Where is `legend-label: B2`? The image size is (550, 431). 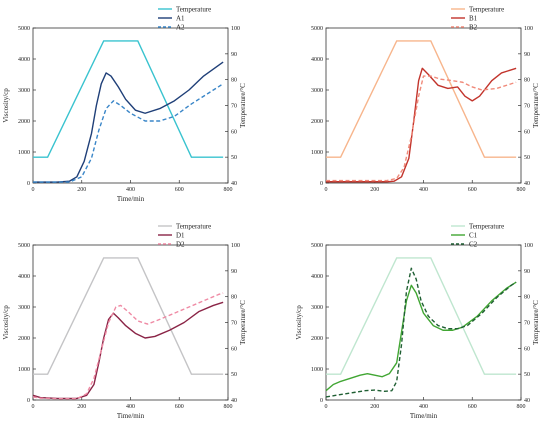
legend-label: B2 is located at coordinates (473, 28).